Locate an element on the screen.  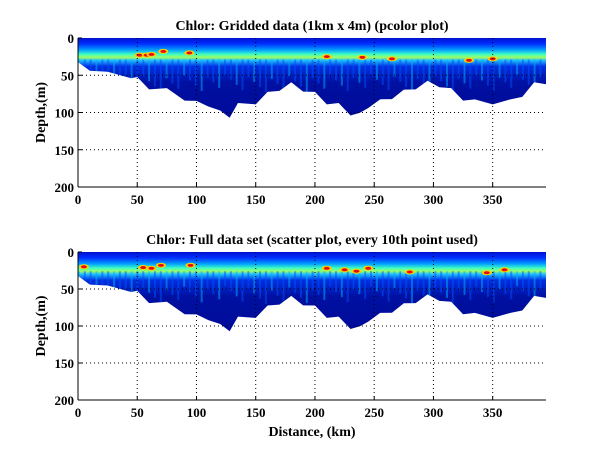
y-tick-label: 200 is located at coordinates (65, 187).